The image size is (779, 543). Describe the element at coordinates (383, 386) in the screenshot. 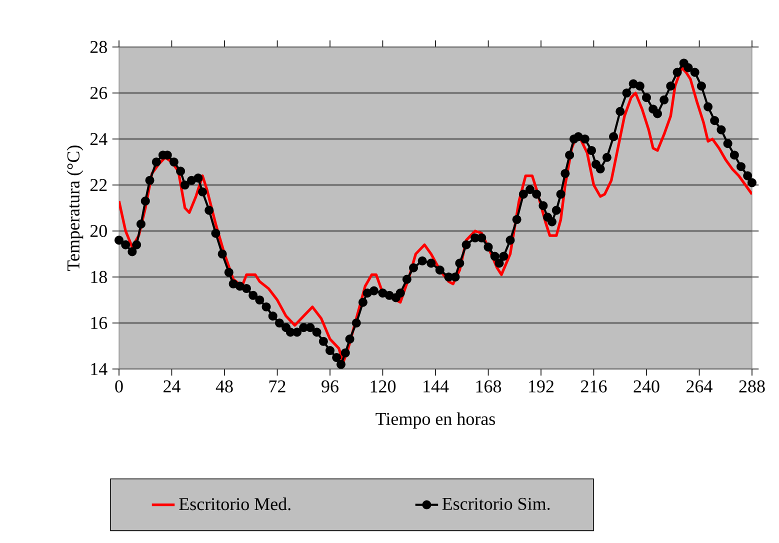

I see `x-tick-label: 120` at that location.